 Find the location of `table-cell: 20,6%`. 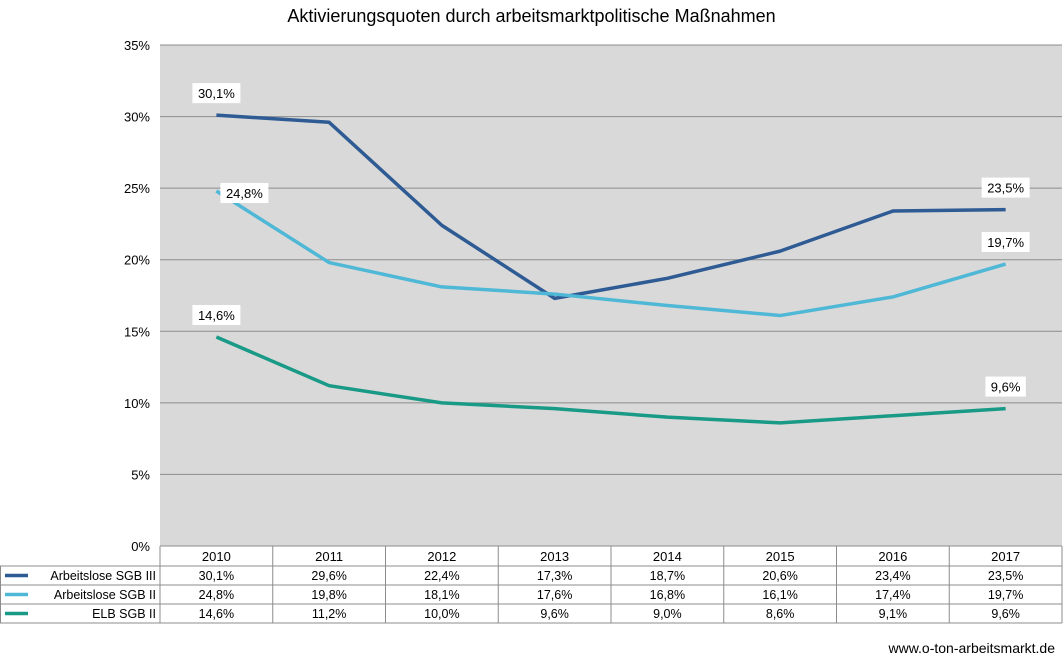

table-cell: 20,6% is located at coordinates (779, 576).